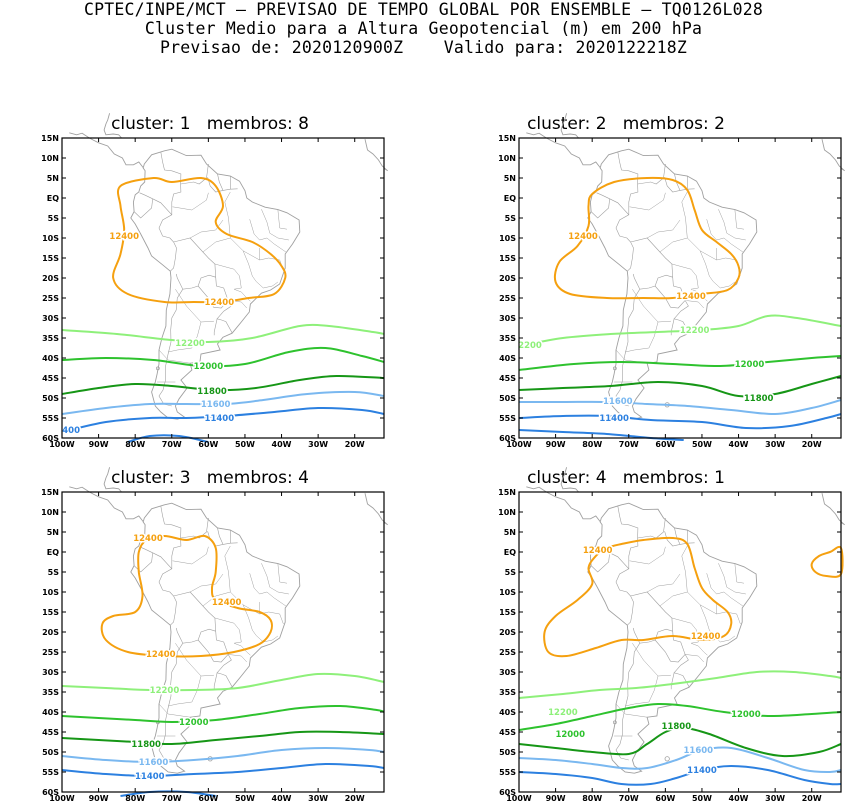  Describe the element at coordinates (507, 398) in the screenshot. I see `lat-tick-label: 50S` at that location.